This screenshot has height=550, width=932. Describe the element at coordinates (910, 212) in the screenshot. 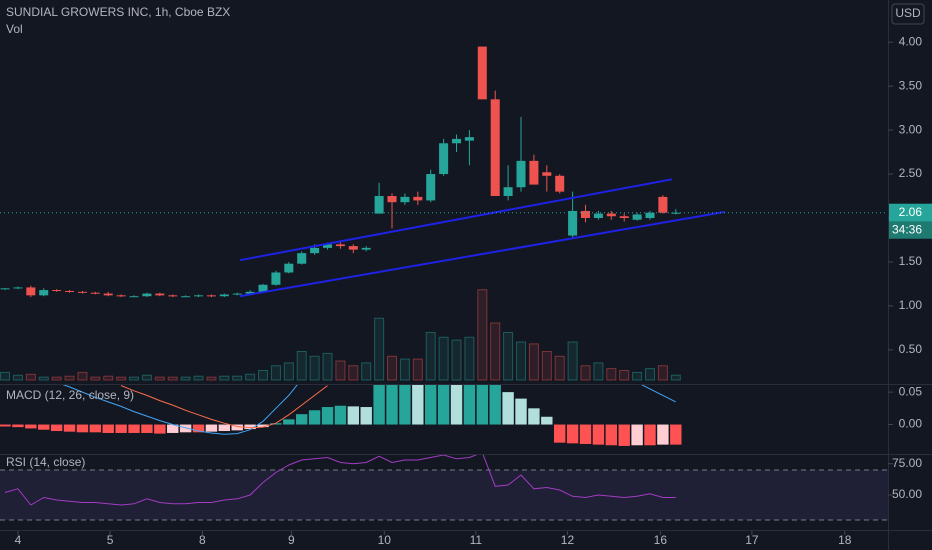

I see `last-price-badge` at that location.